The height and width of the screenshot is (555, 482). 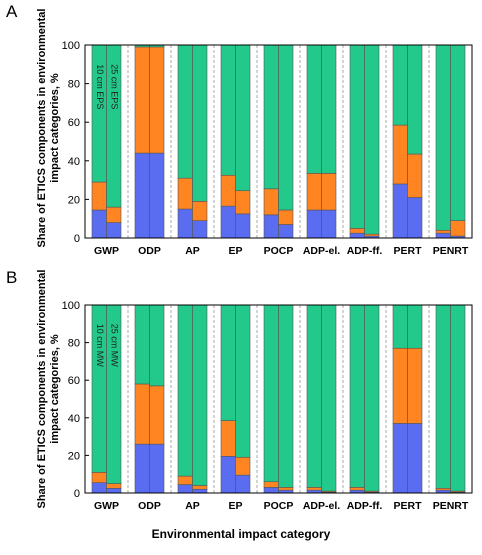 I want to click on x-tick-label: AP, so click(x=192, y=251).